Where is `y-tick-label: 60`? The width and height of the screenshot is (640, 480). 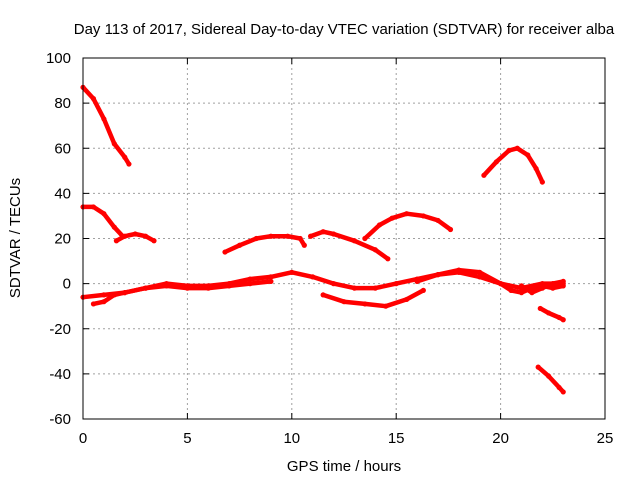 y-tick-label: 60 is located at coordinates (62, 148).